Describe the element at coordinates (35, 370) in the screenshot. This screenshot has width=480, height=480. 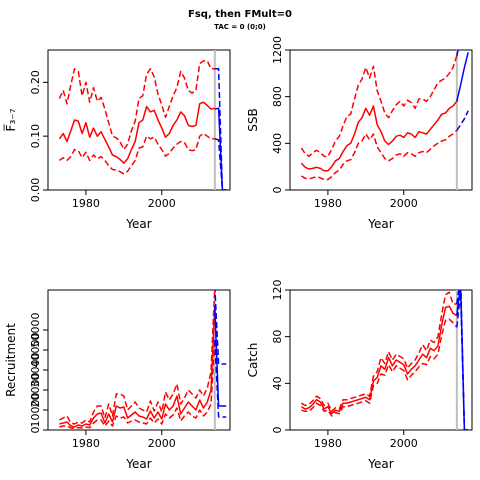
I see `y-tick-label: 30000` at that location.